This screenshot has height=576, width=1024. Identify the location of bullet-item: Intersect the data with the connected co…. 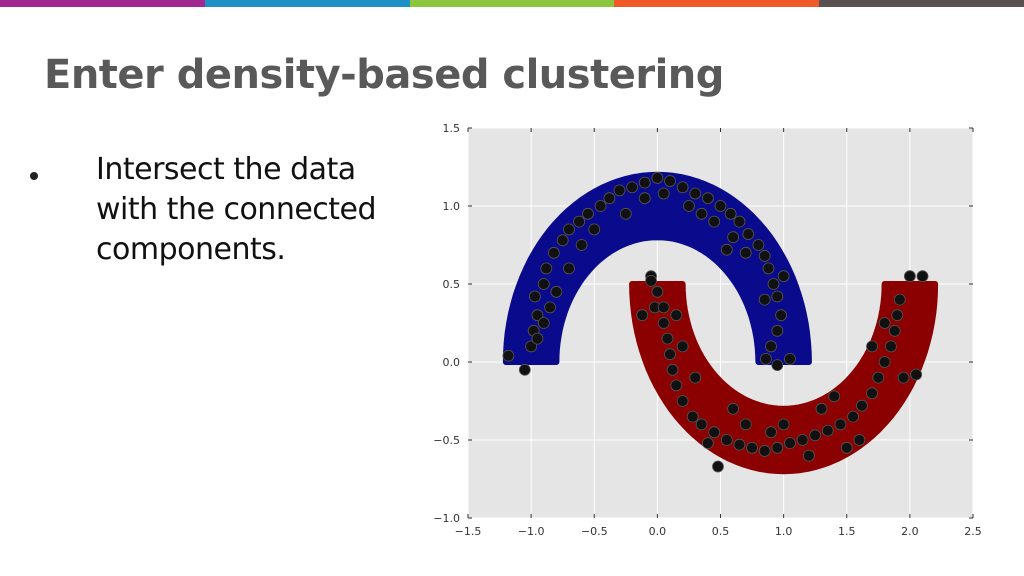
(220, 210).